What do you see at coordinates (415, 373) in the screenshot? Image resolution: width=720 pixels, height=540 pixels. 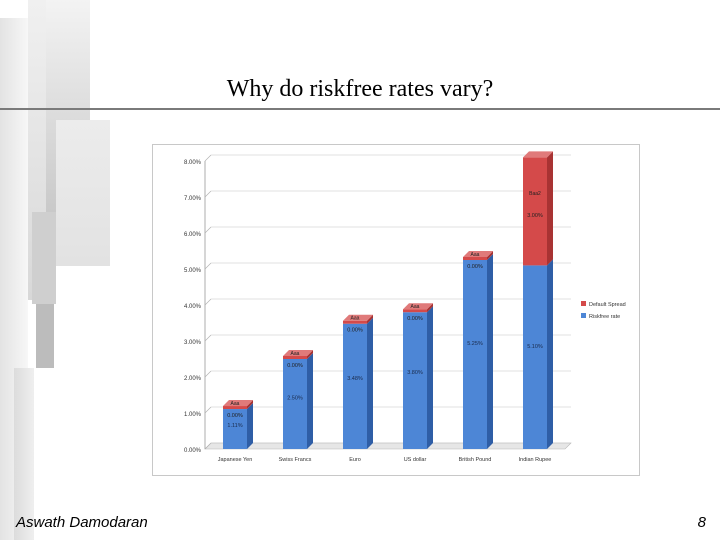 I see `riskfree-label: 3.80%` at bounding box center [415, 373].